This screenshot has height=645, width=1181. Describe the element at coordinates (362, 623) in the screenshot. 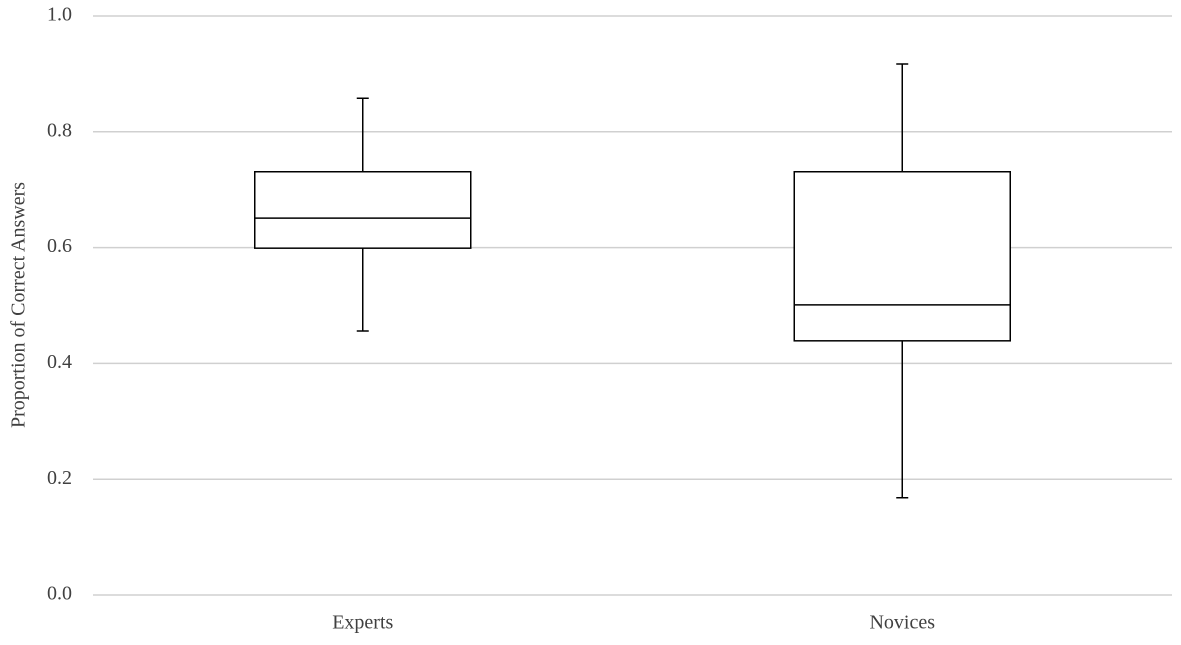

I see `x-tick-label: Experts` at that location.